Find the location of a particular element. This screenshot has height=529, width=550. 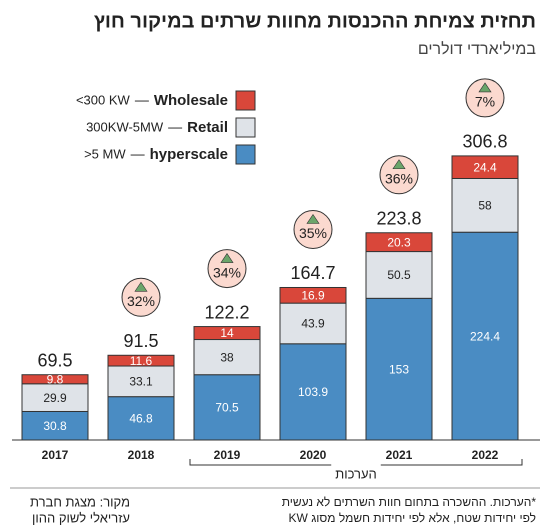

segment-label: 16.9 is located at coordinates (313, 295).